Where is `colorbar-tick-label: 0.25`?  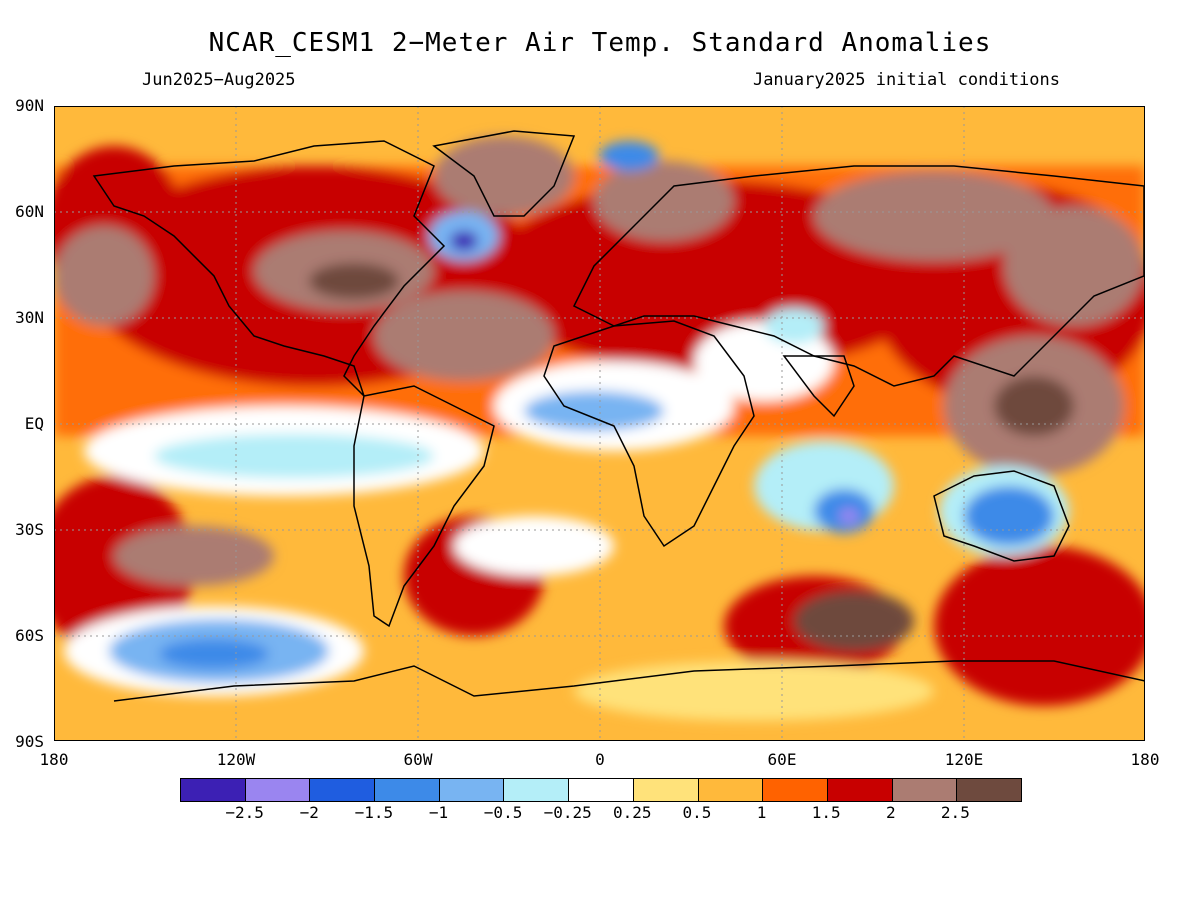 colorbar-tick-label: 0.25 is located at coordinates (632, 812).